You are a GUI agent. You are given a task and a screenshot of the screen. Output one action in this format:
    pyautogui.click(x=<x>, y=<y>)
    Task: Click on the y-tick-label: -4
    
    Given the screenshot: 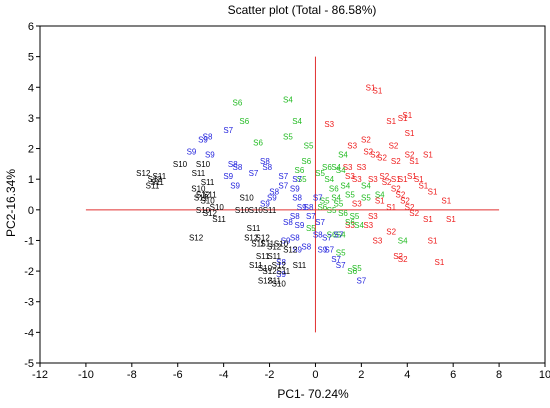 What is the action you would take?
    pyautogui.click(x=29, y=333)
    